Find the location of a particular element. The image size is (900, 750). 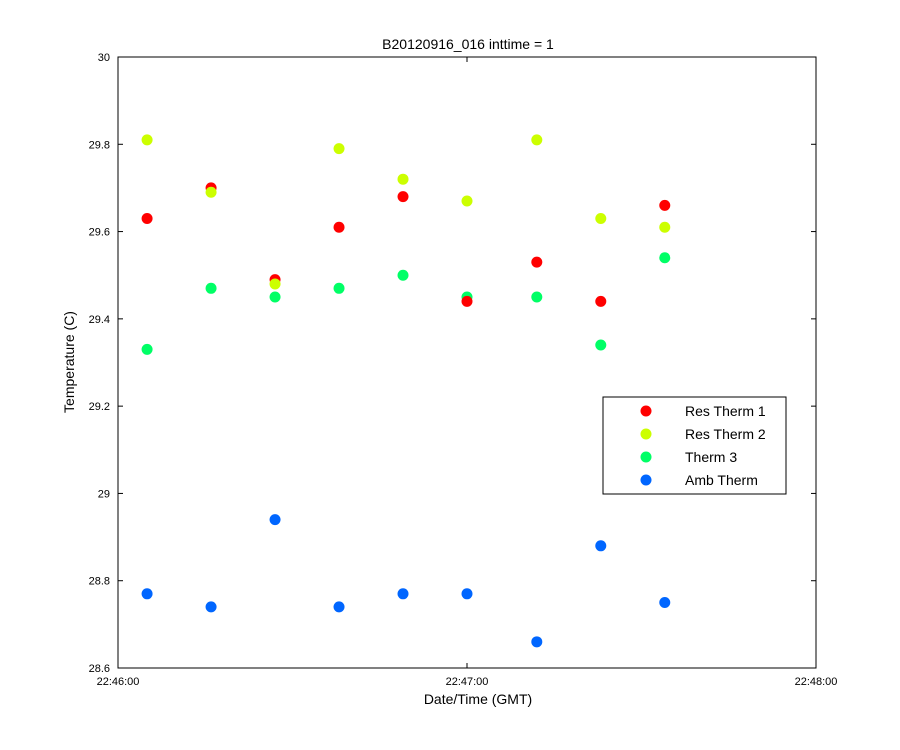

y-tick-label: 29 is located at coordinates (104, 494).